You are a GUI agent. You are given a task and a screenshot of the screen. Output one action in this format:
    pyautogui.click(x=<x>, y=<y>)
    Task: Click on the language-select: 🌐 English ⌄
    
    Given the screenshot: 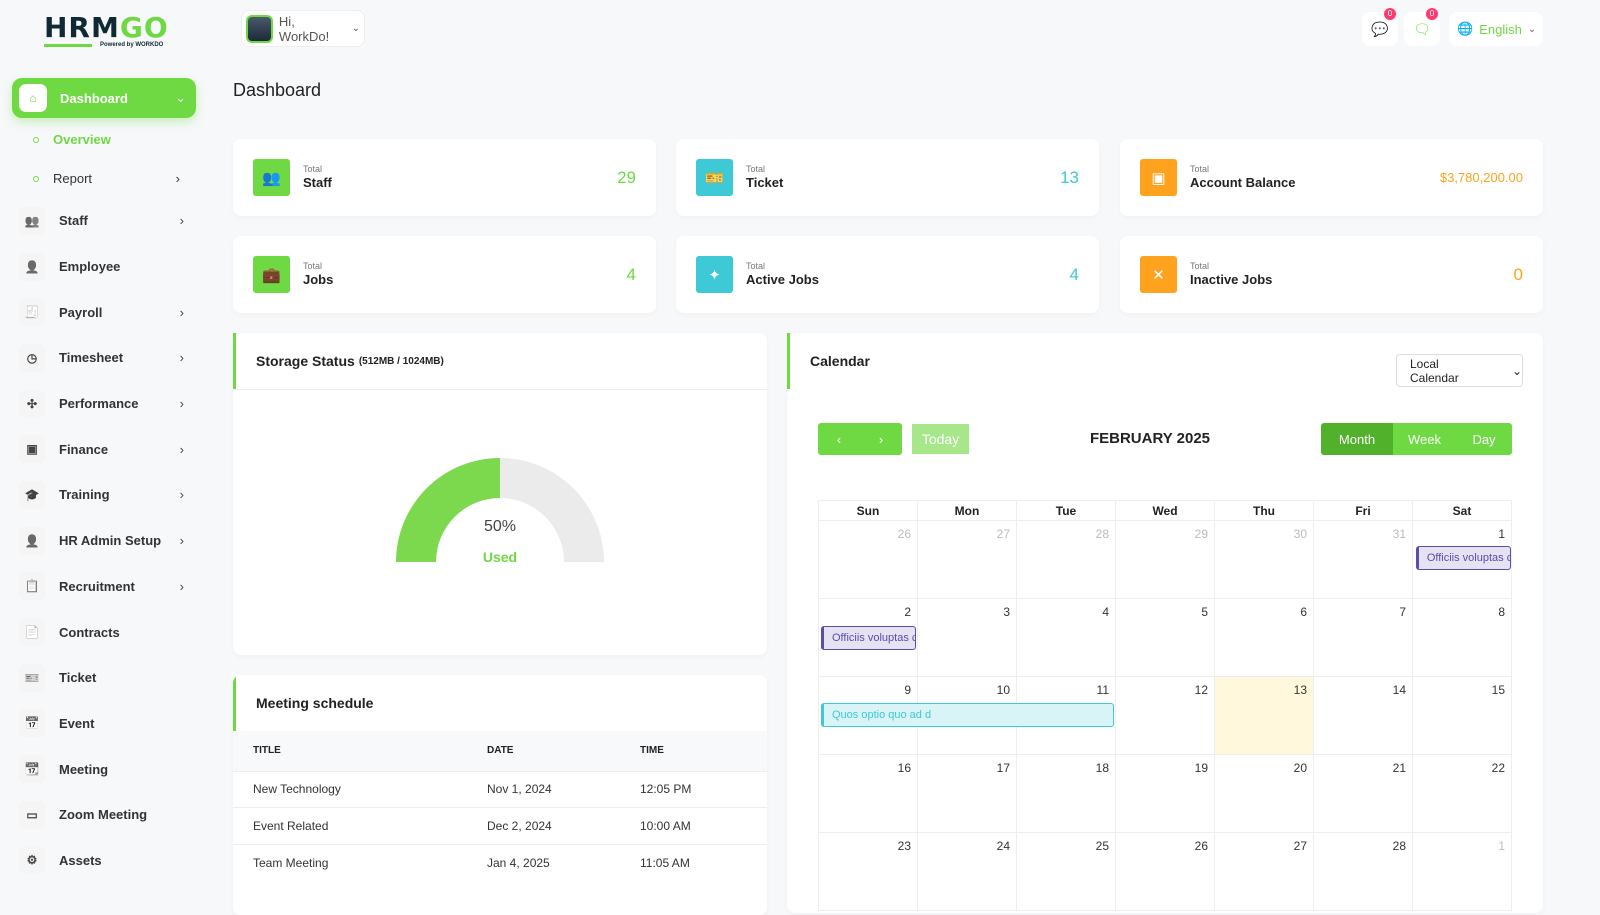 What is the action you would take?
    pyautogui.click(x=1496, y=29)
    